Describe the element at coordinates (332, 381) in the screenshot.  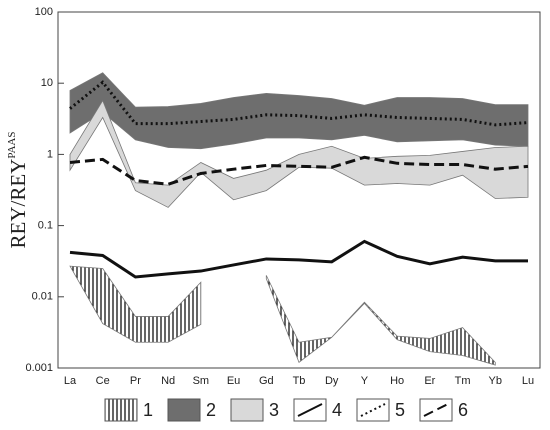
I see `x-tick-label: Dy` at that location.